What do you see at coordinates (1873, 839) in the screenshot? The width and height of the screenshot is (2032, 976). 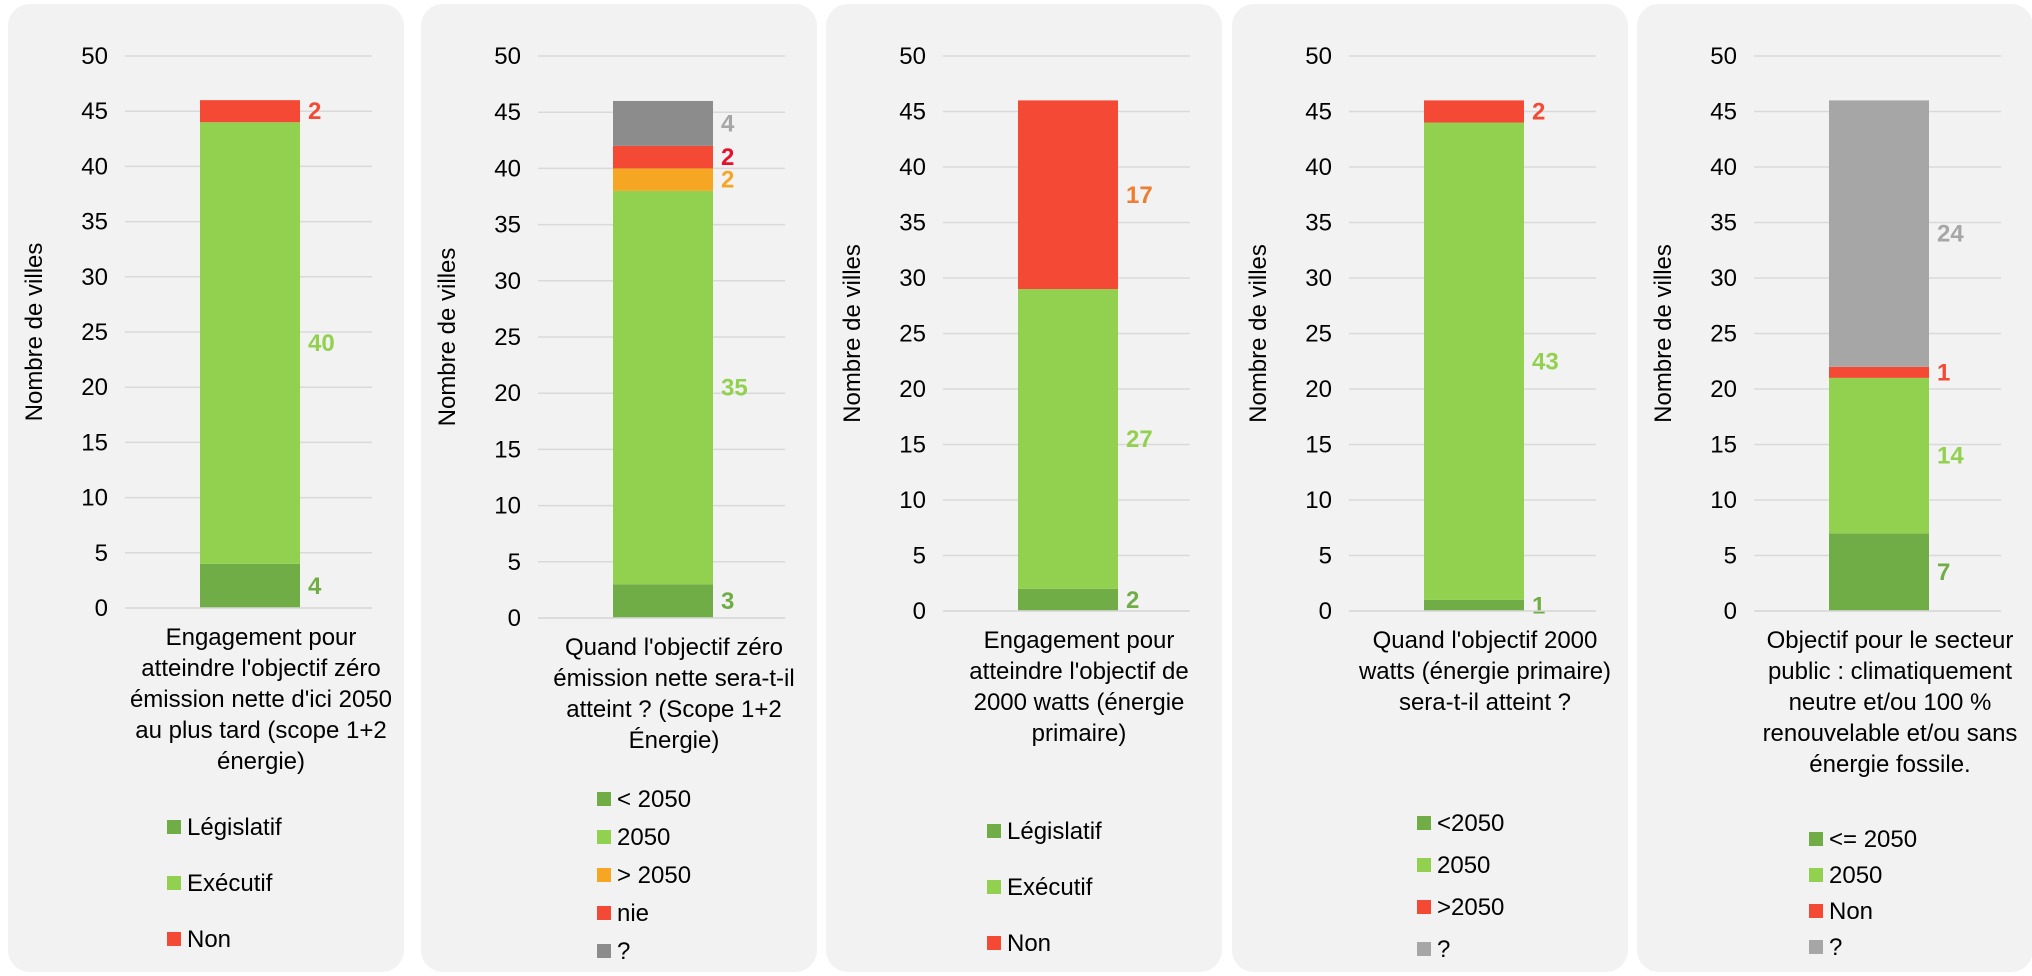 I see `legend-label: <= 2050` at bounding box center [1873, 839].